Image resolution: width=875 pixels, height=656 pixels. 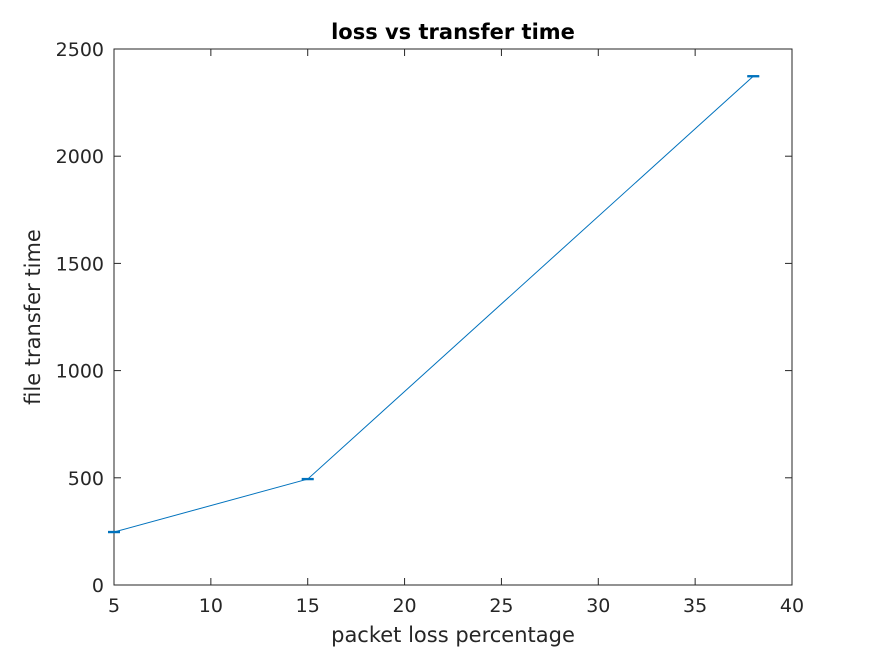 I want to click on x-tick-label: 30, so click(x=598, y=606).